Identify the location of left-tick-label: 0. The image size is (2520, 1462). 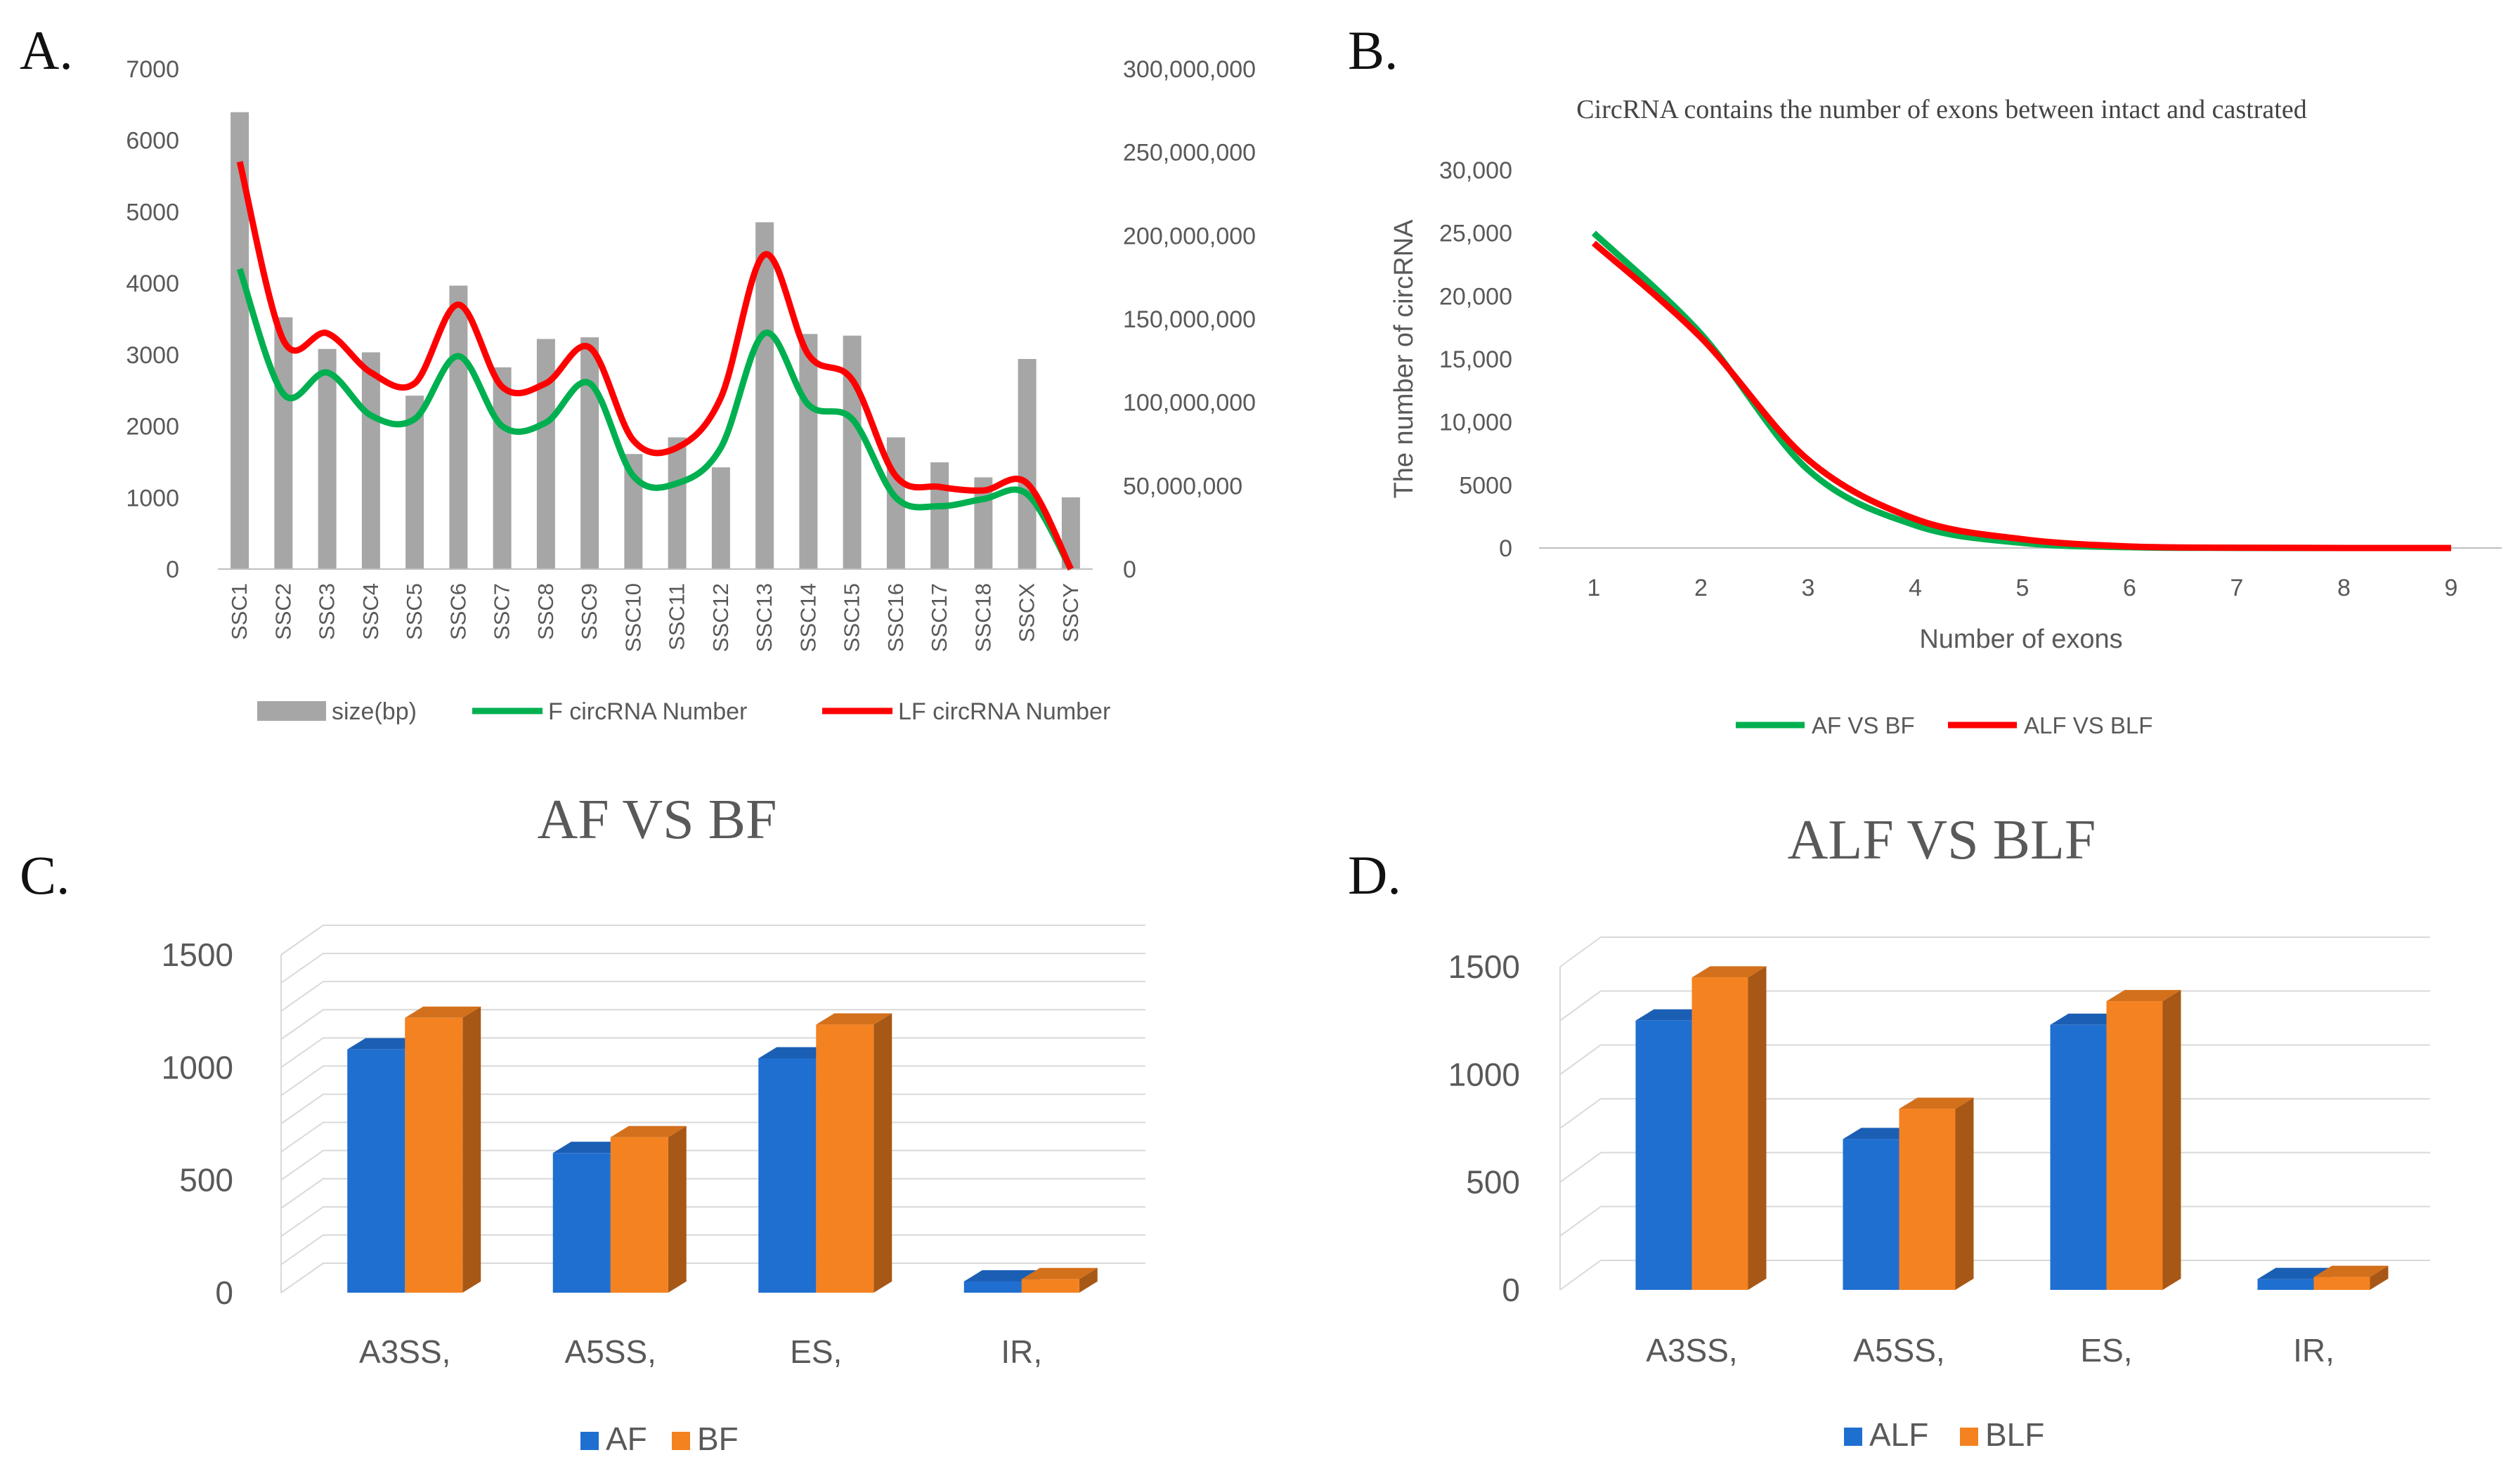
(173, 569).